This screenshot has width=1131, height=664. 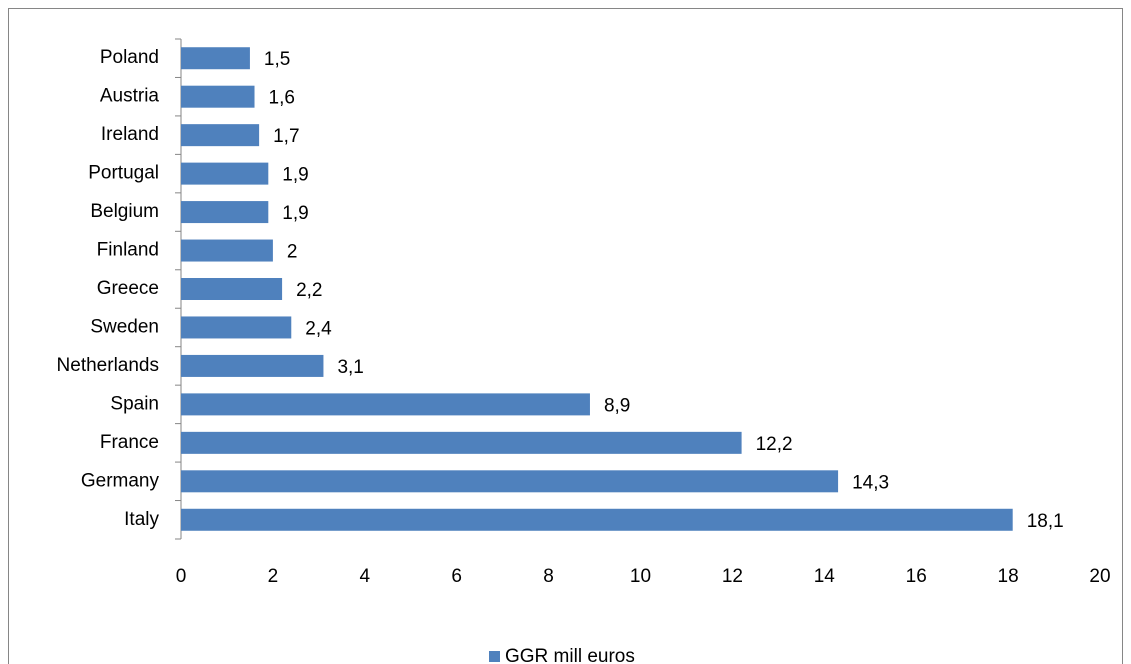 I want to click on y-tick-label: Belgium, so click(x=124, y=211).